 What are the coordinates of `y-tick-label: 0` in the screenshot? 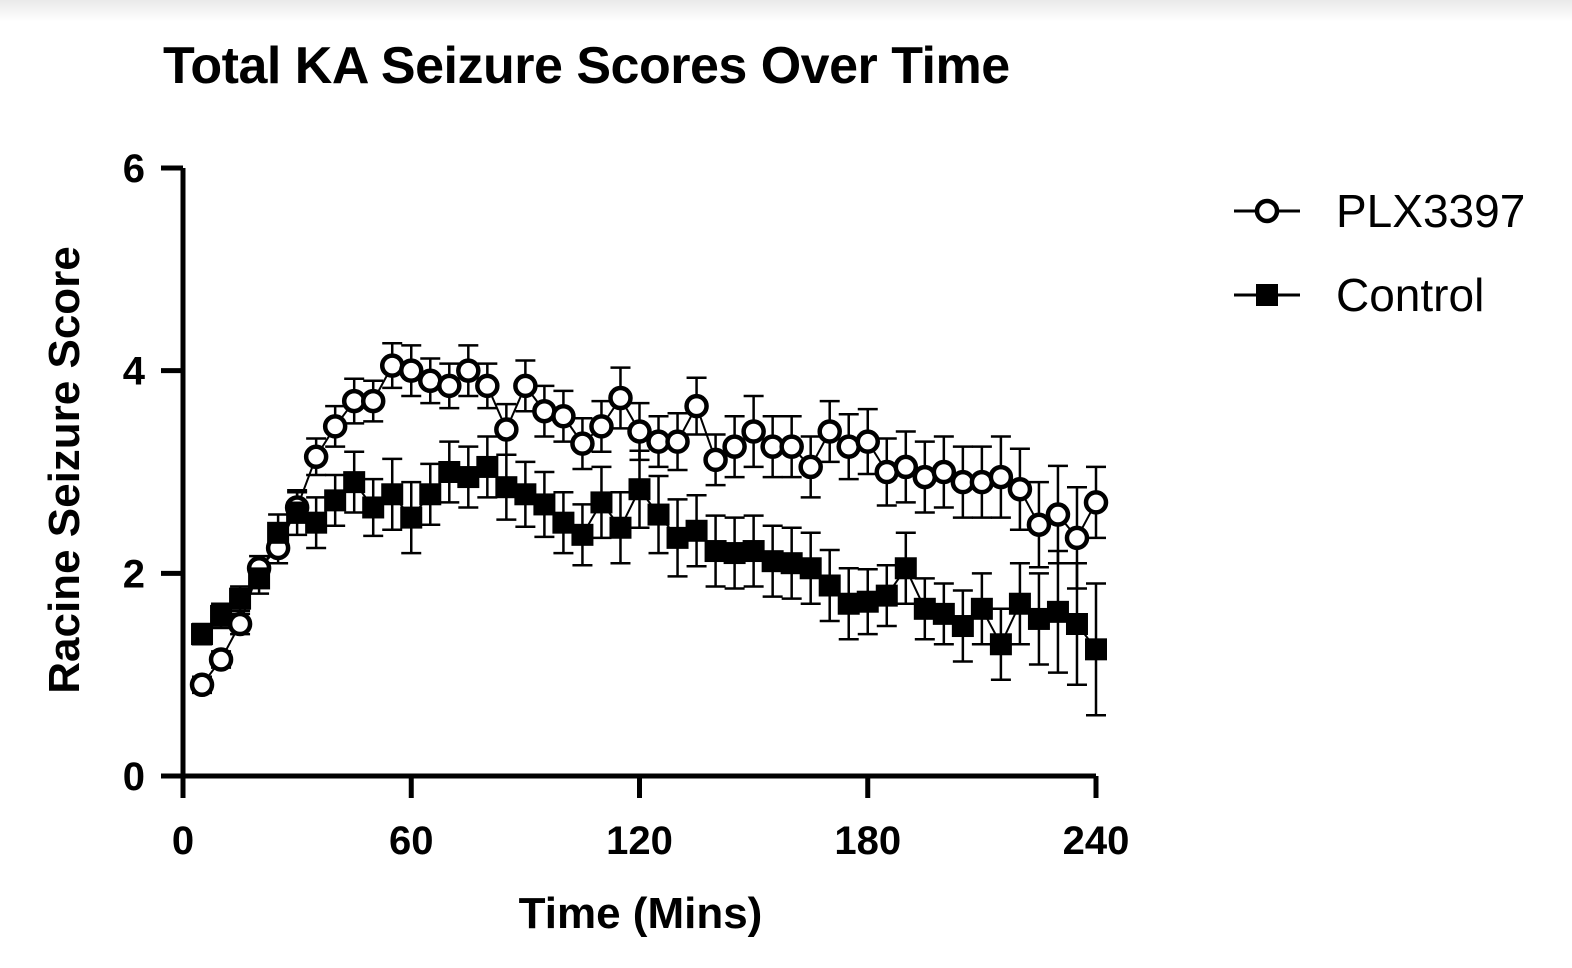 It's located at (134, 777).